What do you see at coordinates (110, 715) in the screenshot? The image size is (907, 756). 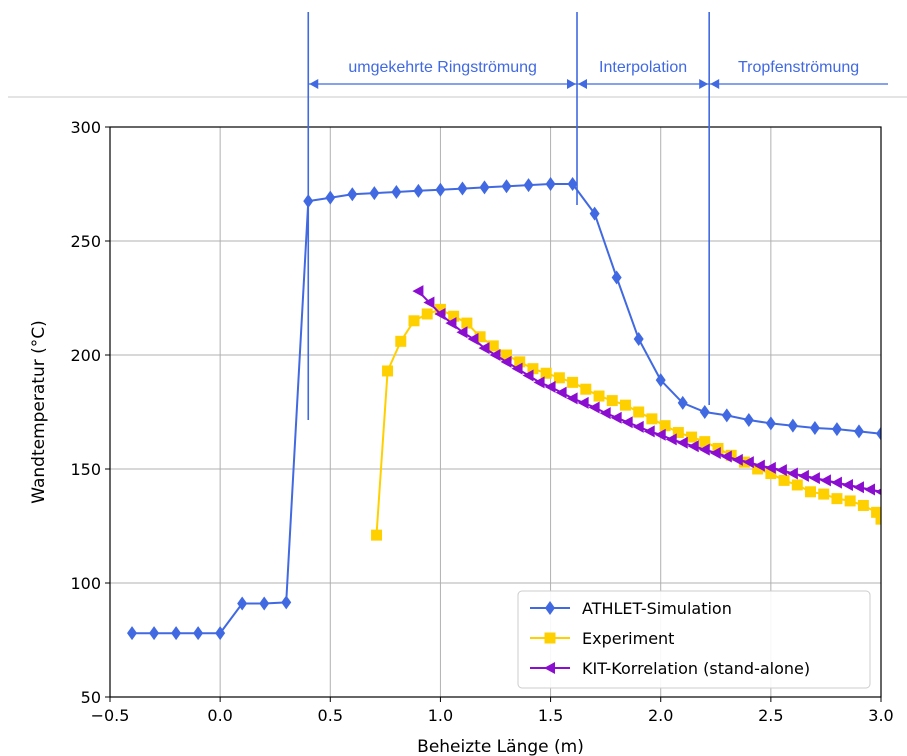 I see `x-tick-label: −0.5` at bounding box center [110, 715].